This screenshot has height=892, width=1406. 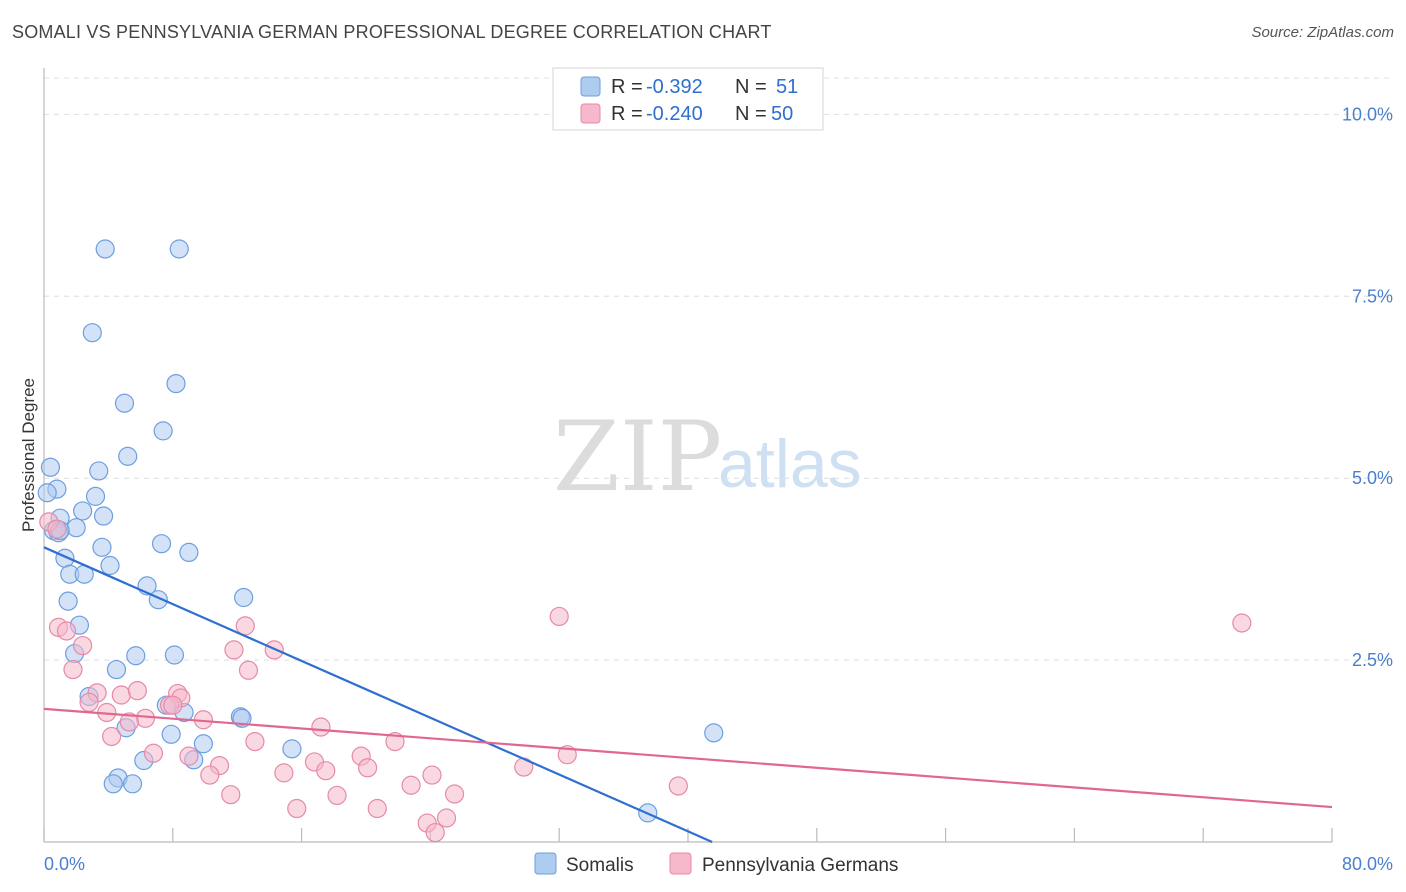 I want to click on x-tick-labels: 0.0% 80.0%, so click(x=718, y=864).